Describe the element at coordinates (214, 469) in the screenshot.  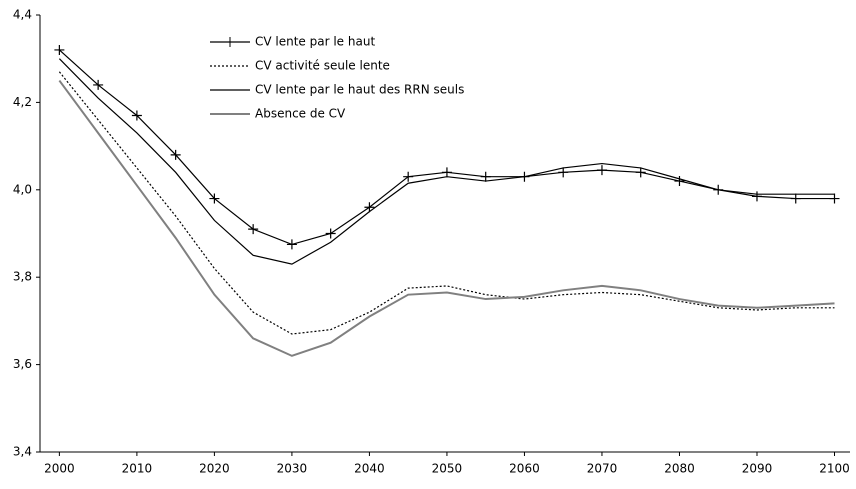
I see `x-tick-label: 2020` at that location.